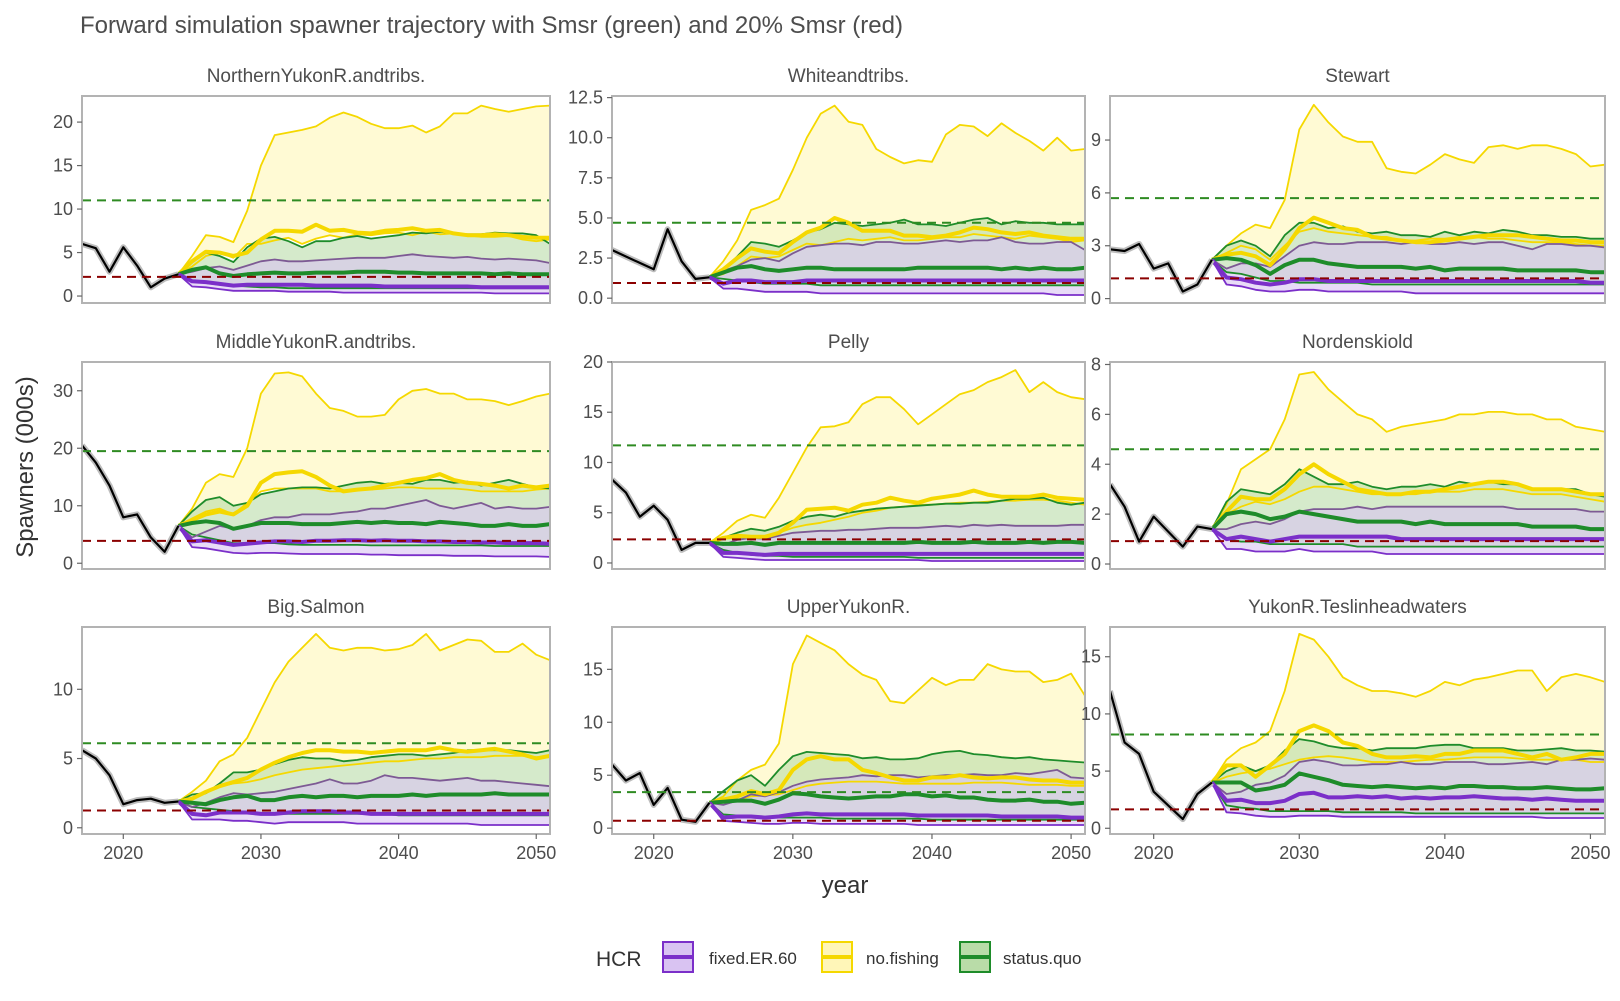 The width and height of the screenshot is (1620, 1001). I want to click on panel-strip-label: Big.Salmon, so click(315, 607).